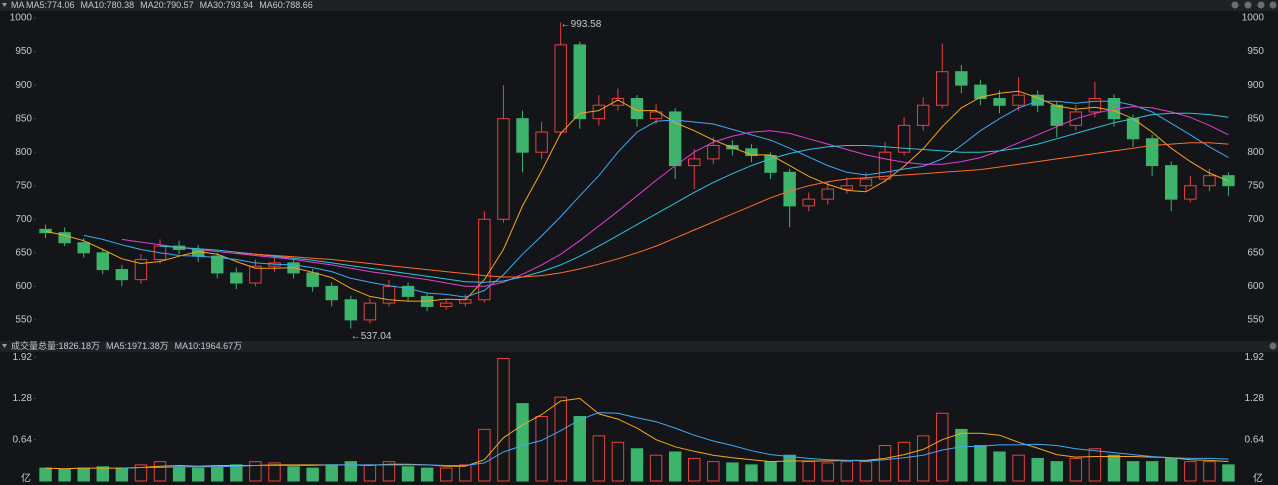 The height and width of the screenshot is (485, 1278). What do you see at coordinates (1255, 357) in the screenshot?
I see `y-tick-label-right: 1.92` at bounding box center [1255, 357].